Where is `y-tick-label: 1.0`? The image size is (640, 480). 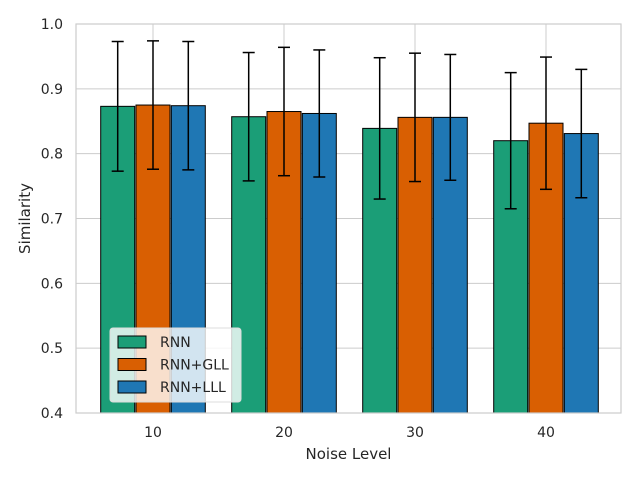
y-tick-label: 1.0 is located at coordinates (52, 25).